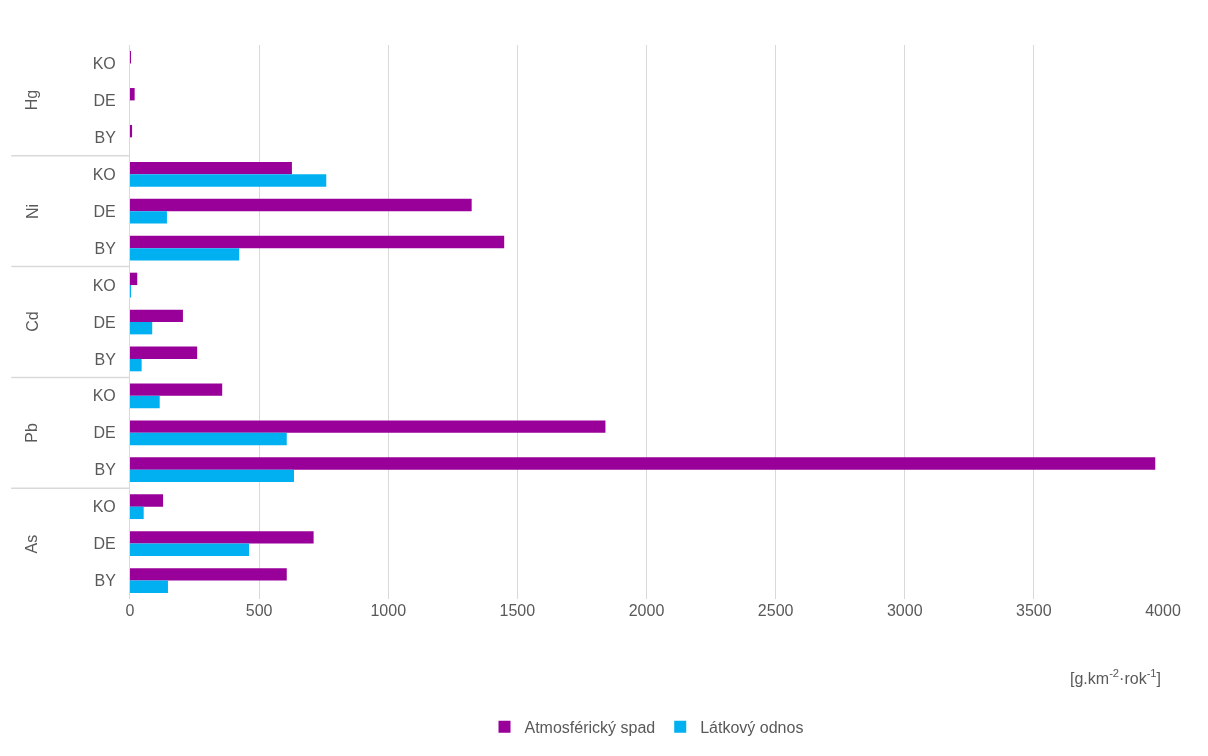  Describe the element at coordinates (259, 610) in the screenshot. I see `x-tick-label: 500` at that location.